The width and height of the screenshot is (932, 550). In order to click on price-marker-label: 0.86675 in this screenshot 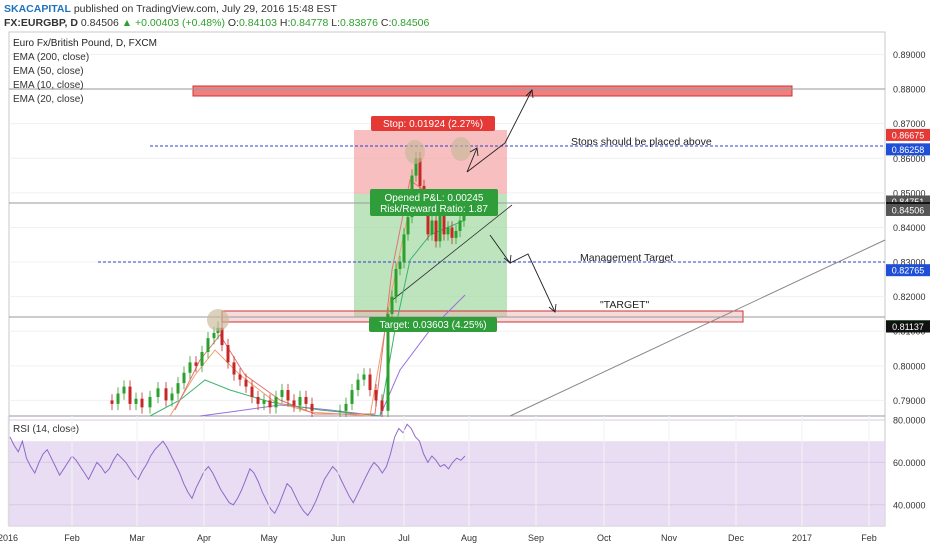, I will do `click(908, 135)`.